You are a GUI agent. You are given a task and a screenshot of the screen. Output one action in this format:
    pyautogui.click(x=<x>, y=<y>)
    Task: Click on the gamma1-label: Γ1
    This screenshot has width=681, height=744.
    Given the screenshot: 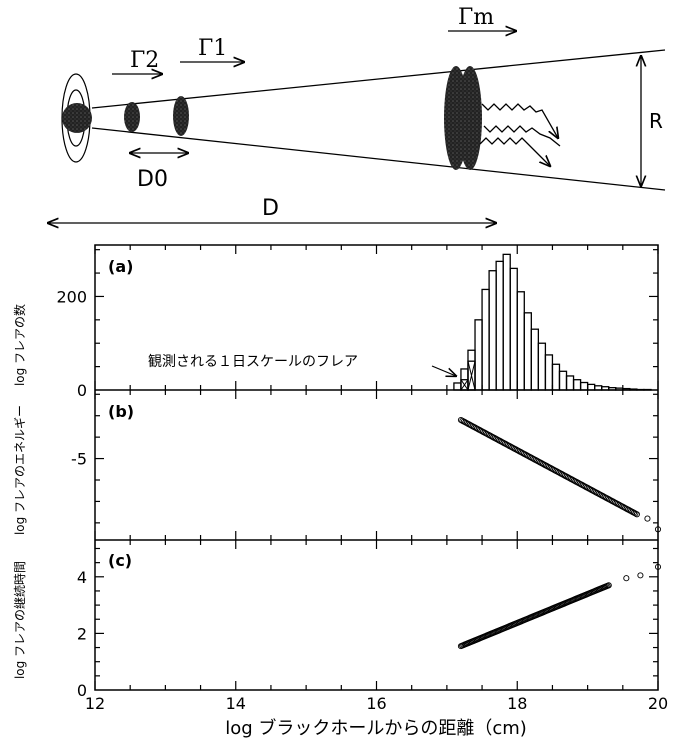 What is the action you would take?
    pyautogui.click(x=212, y=48)
    